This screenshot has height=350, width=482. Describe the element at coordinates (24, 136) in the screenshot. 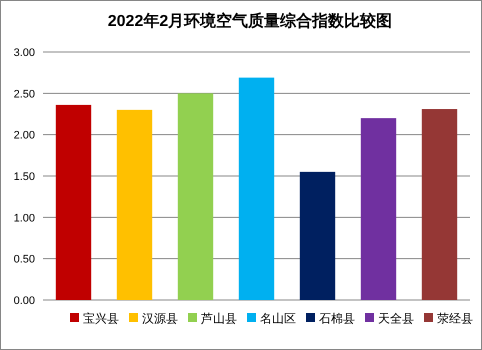

I see `y-tick-label: 2.00` at that location.